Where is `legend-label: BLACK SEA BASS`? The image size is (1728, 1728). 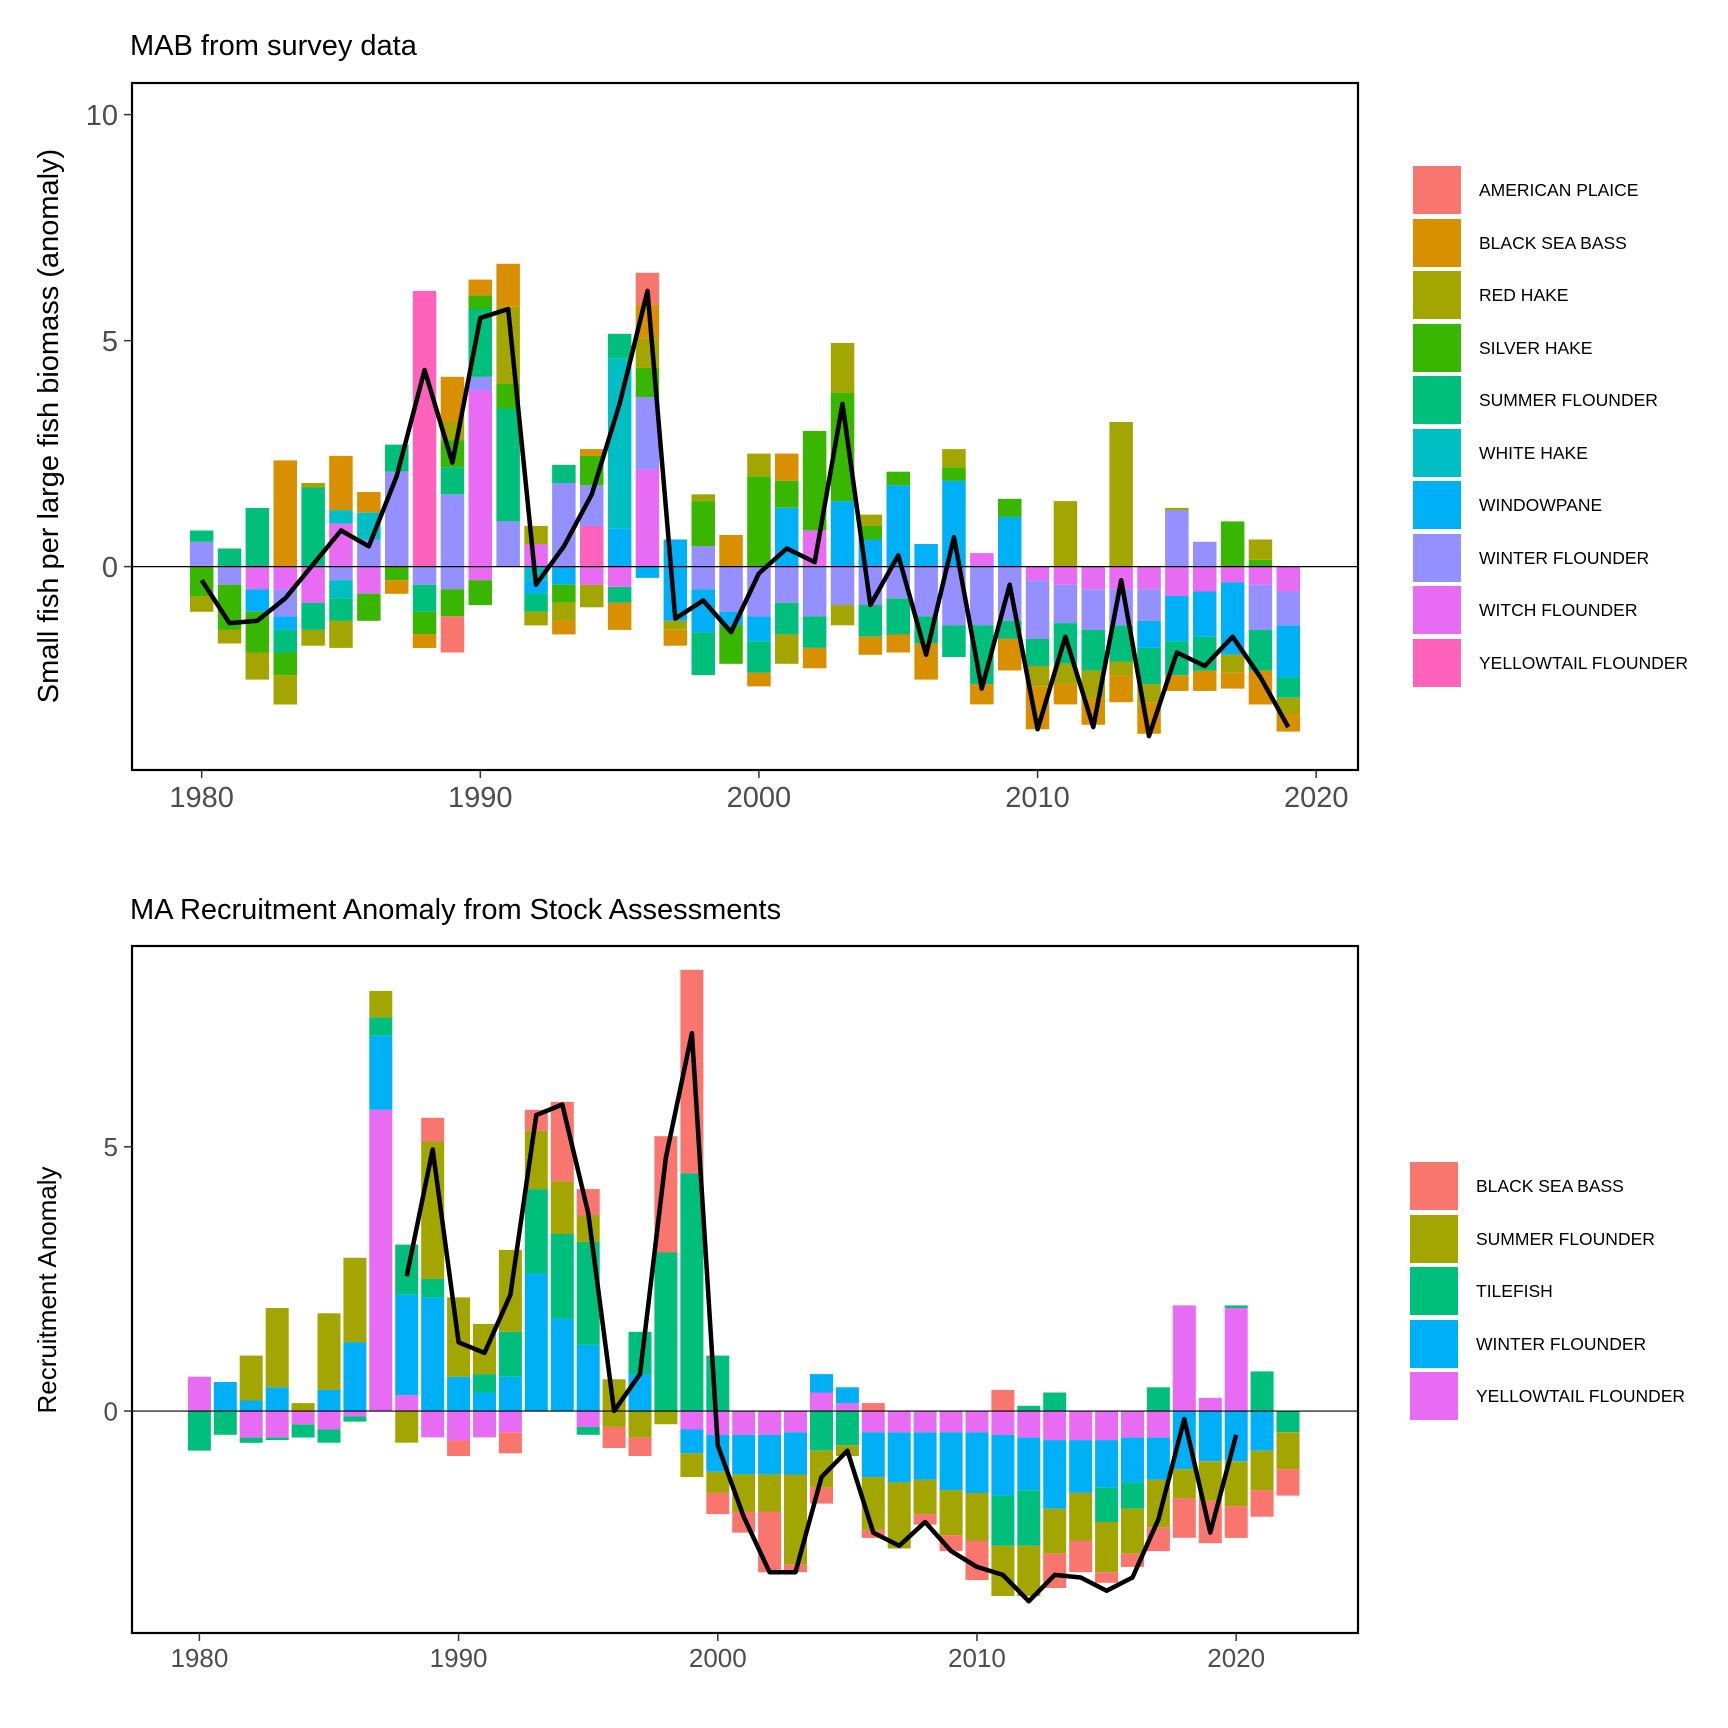 legend-label: BLACK SEA BASS is located at coordinates (1550, 1186).